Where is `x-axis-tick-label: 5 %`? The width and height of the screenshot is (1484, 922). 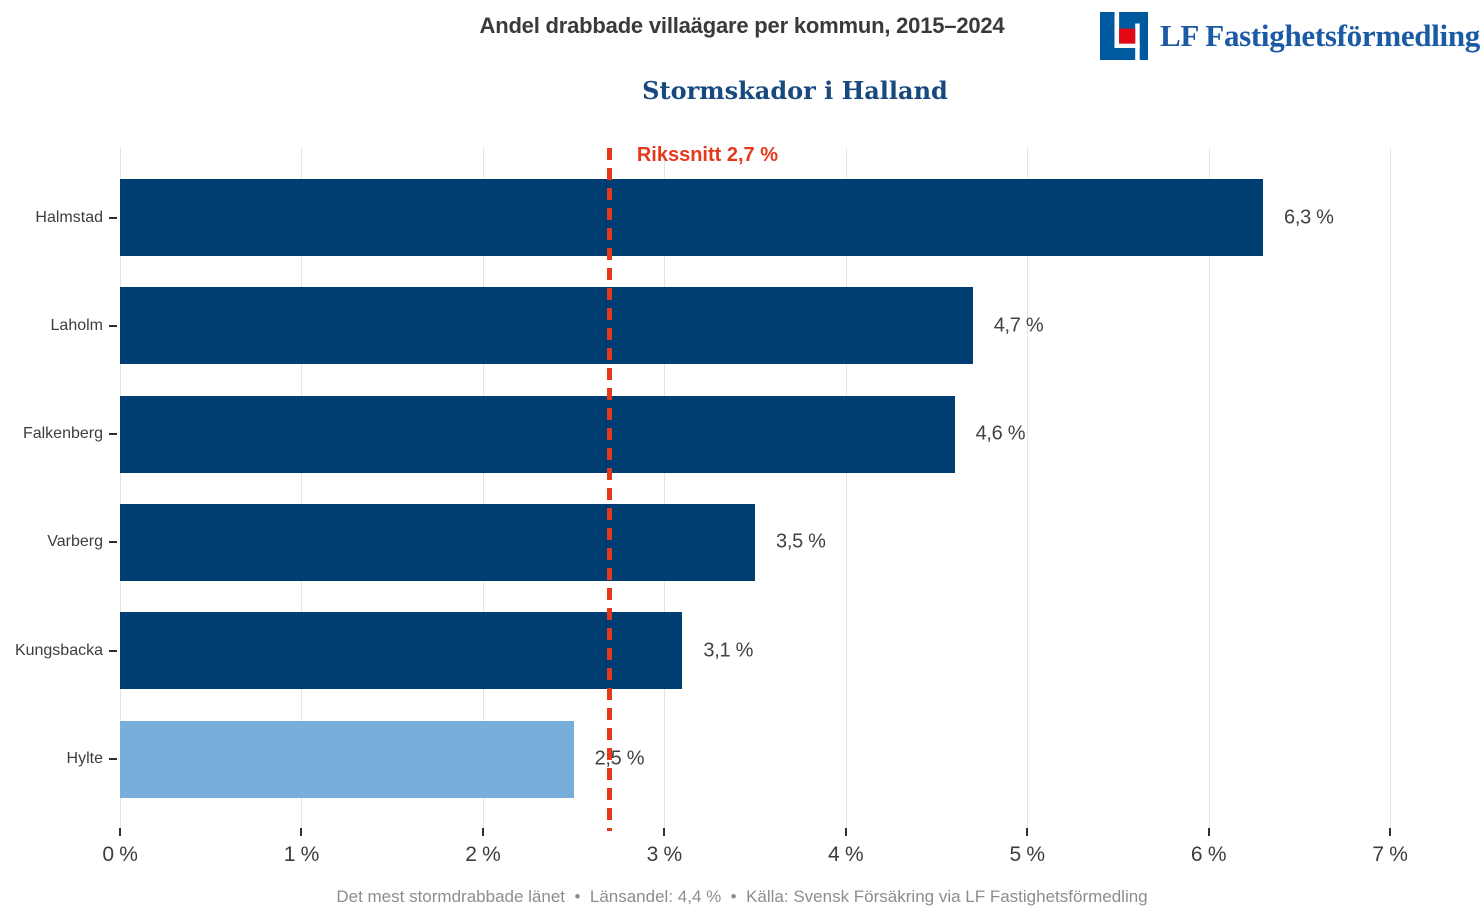
x-axis-tick-label: 5 % is located at coordinates (1027, 854).